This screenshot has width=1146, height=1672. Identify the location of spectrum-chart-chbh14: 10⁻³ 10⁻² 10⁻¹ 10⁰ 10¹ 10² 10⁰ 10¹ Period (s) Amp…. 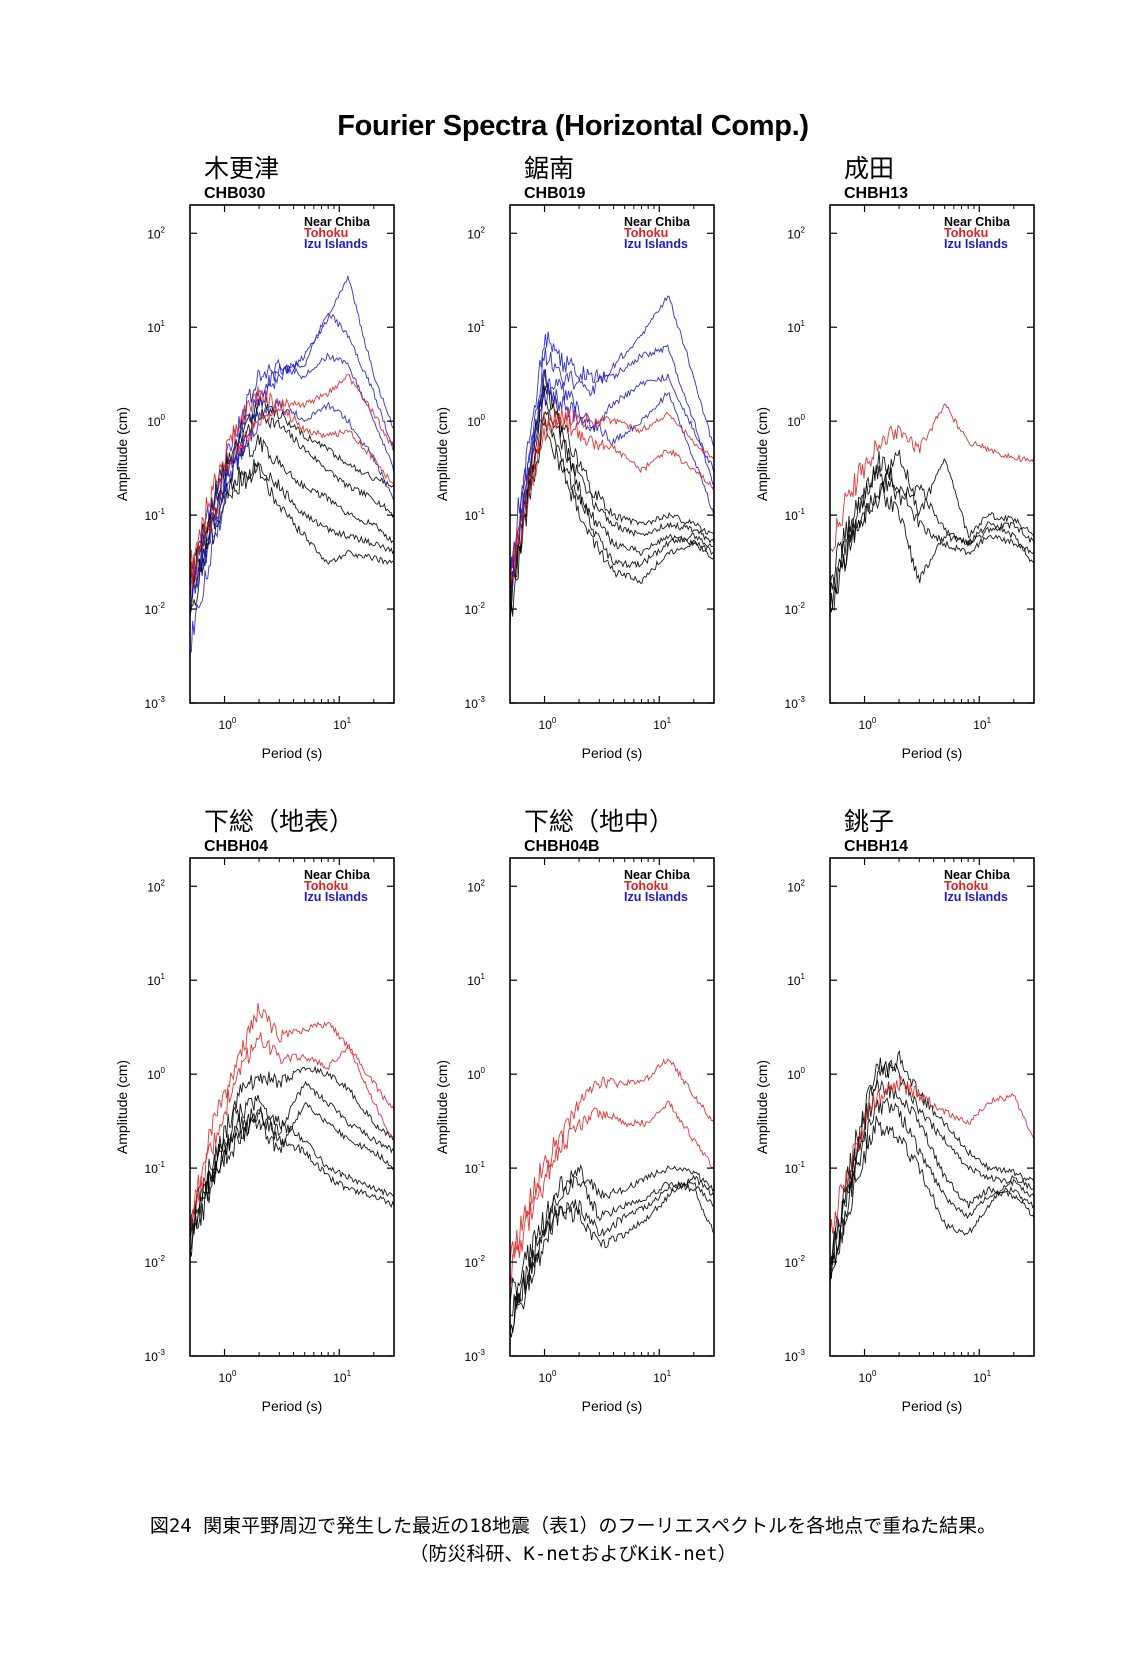
(894, 1135).